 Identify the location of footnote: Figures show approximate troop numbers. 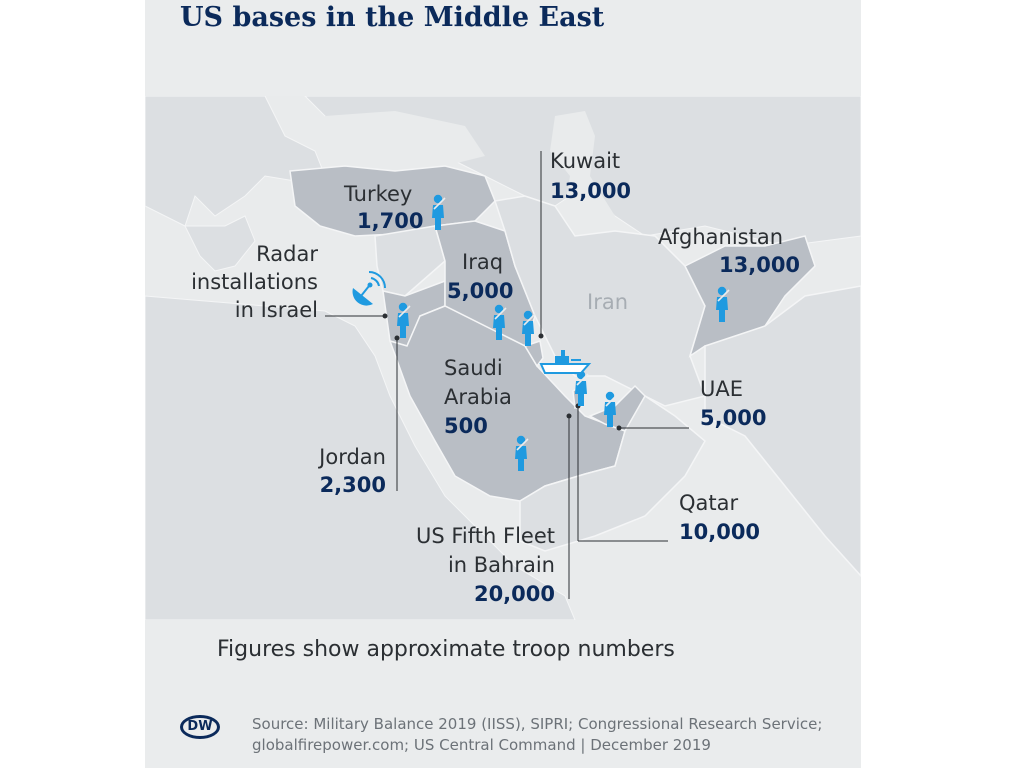
(446, 649).